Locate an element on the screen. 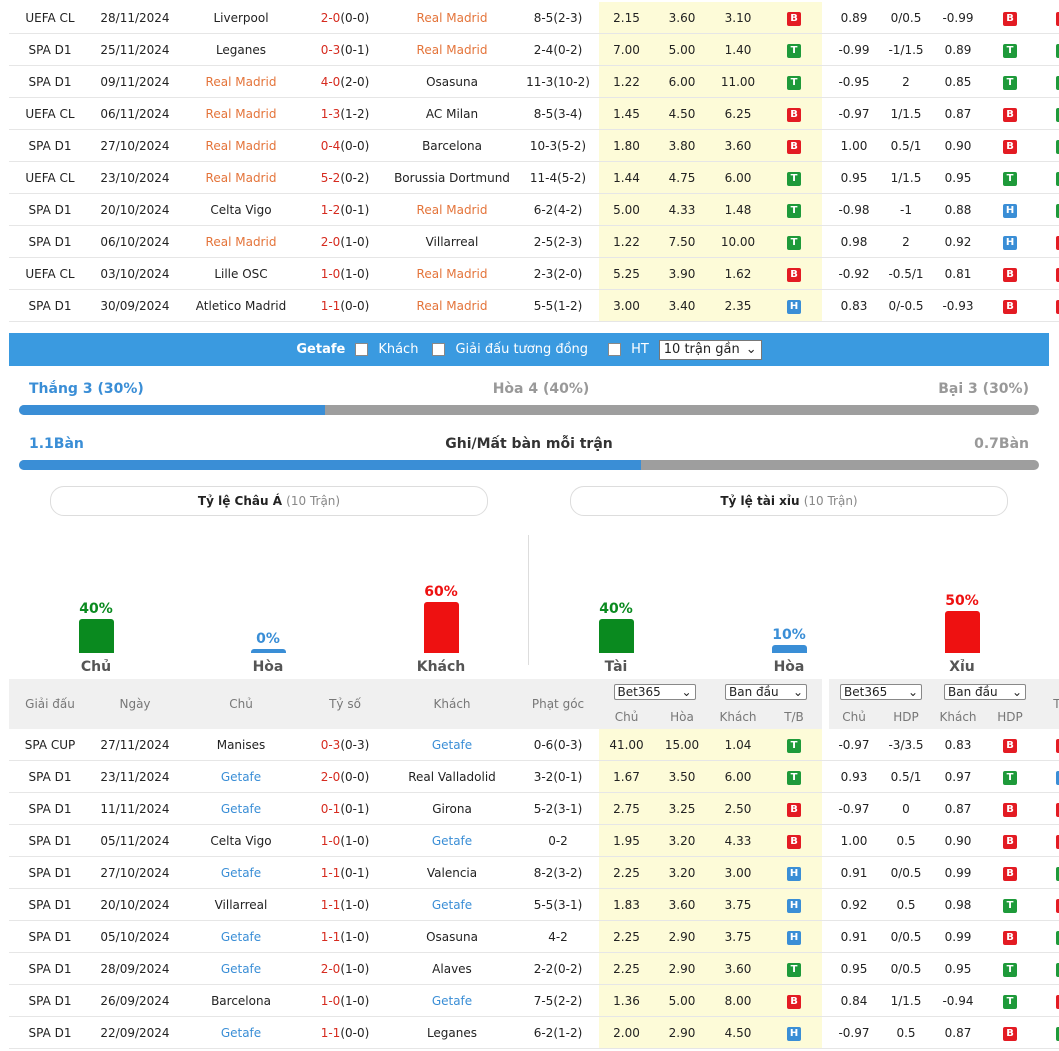 The image size is (1059, 1051). handicap-line: 0/-0.5 is located at coordinates (906, 305).